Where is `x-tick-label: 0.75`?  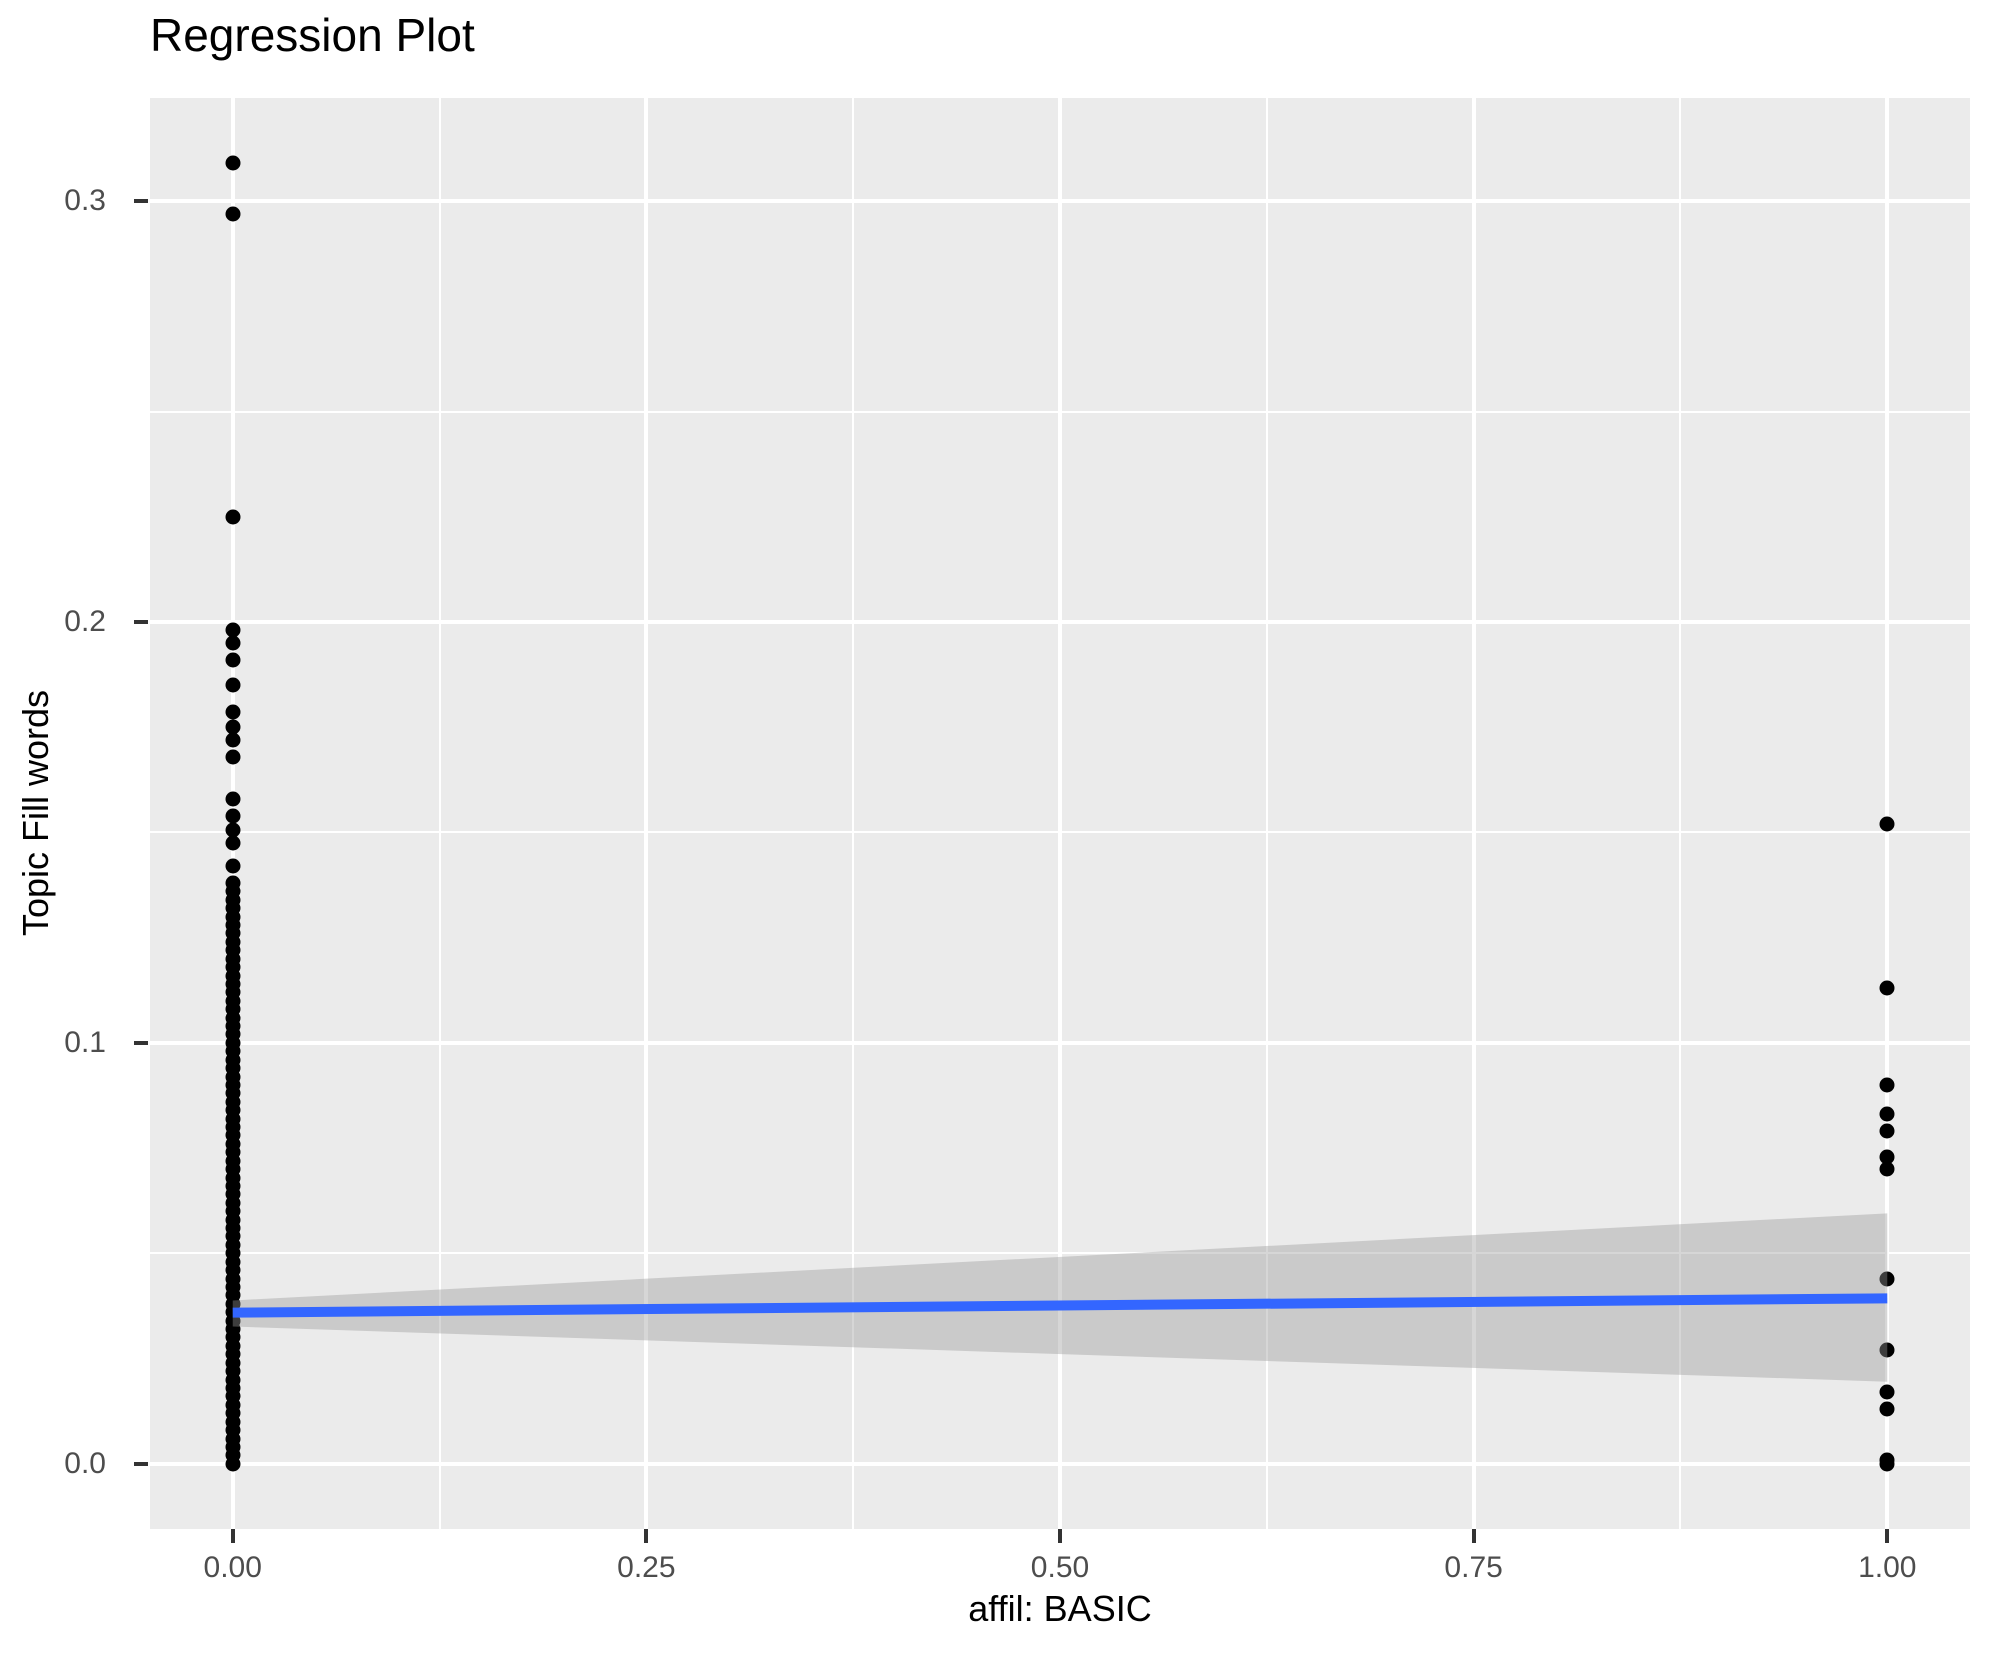 x-tick-label: 0.75 is located at coordinates (1473, 1567).